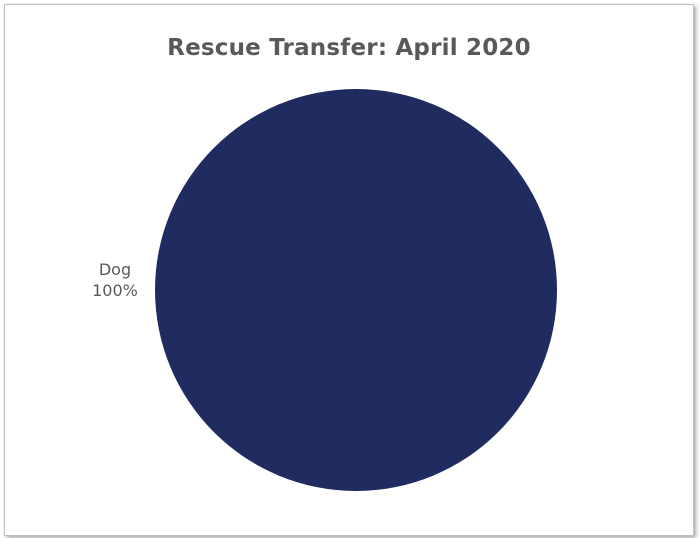 The width and height of the screenshot is (700, 538). I want to click on chart-title: Rescue Transfer: April 2020, so click(349, 48).